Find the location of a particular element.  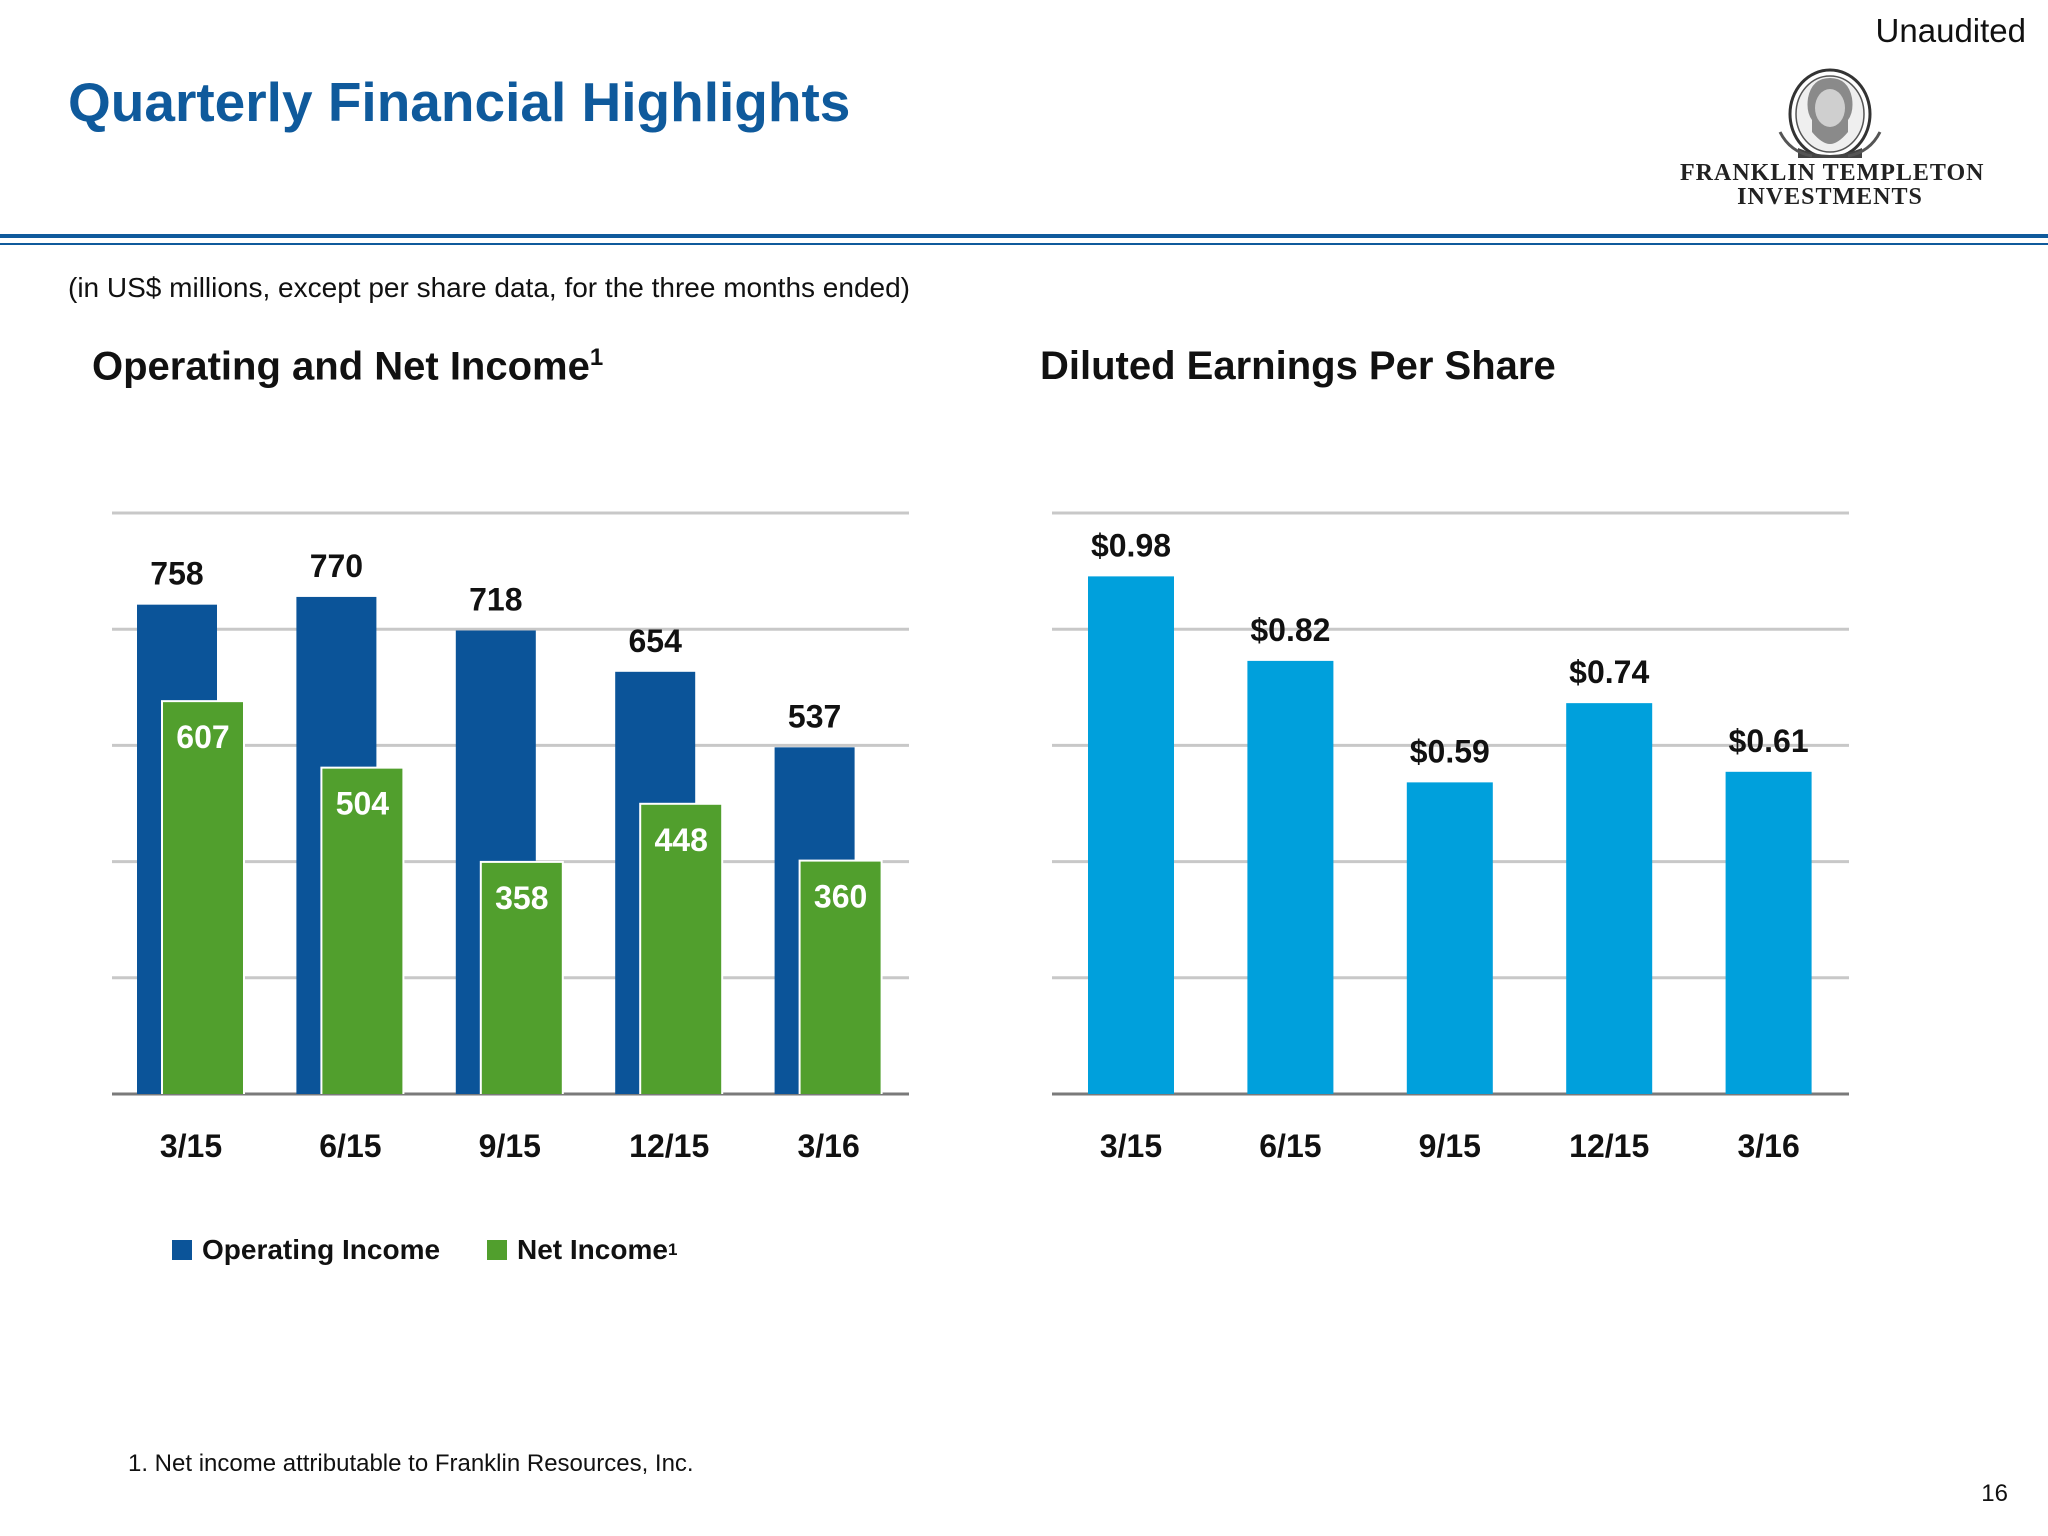

header-rule-thin is located at coordinates (1024, 244).